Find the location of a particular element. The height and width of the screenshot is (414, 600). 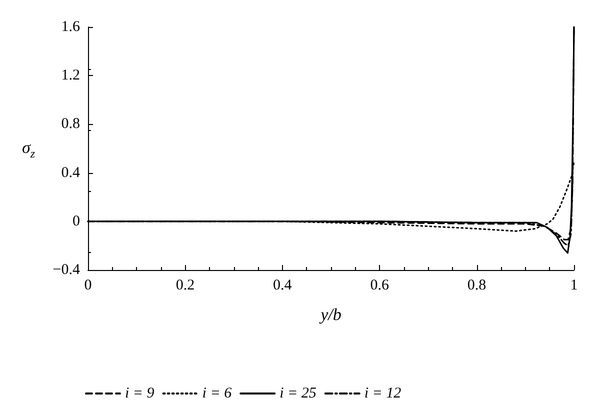

x-tick-label: 0 is located at coordinates (88, 286).